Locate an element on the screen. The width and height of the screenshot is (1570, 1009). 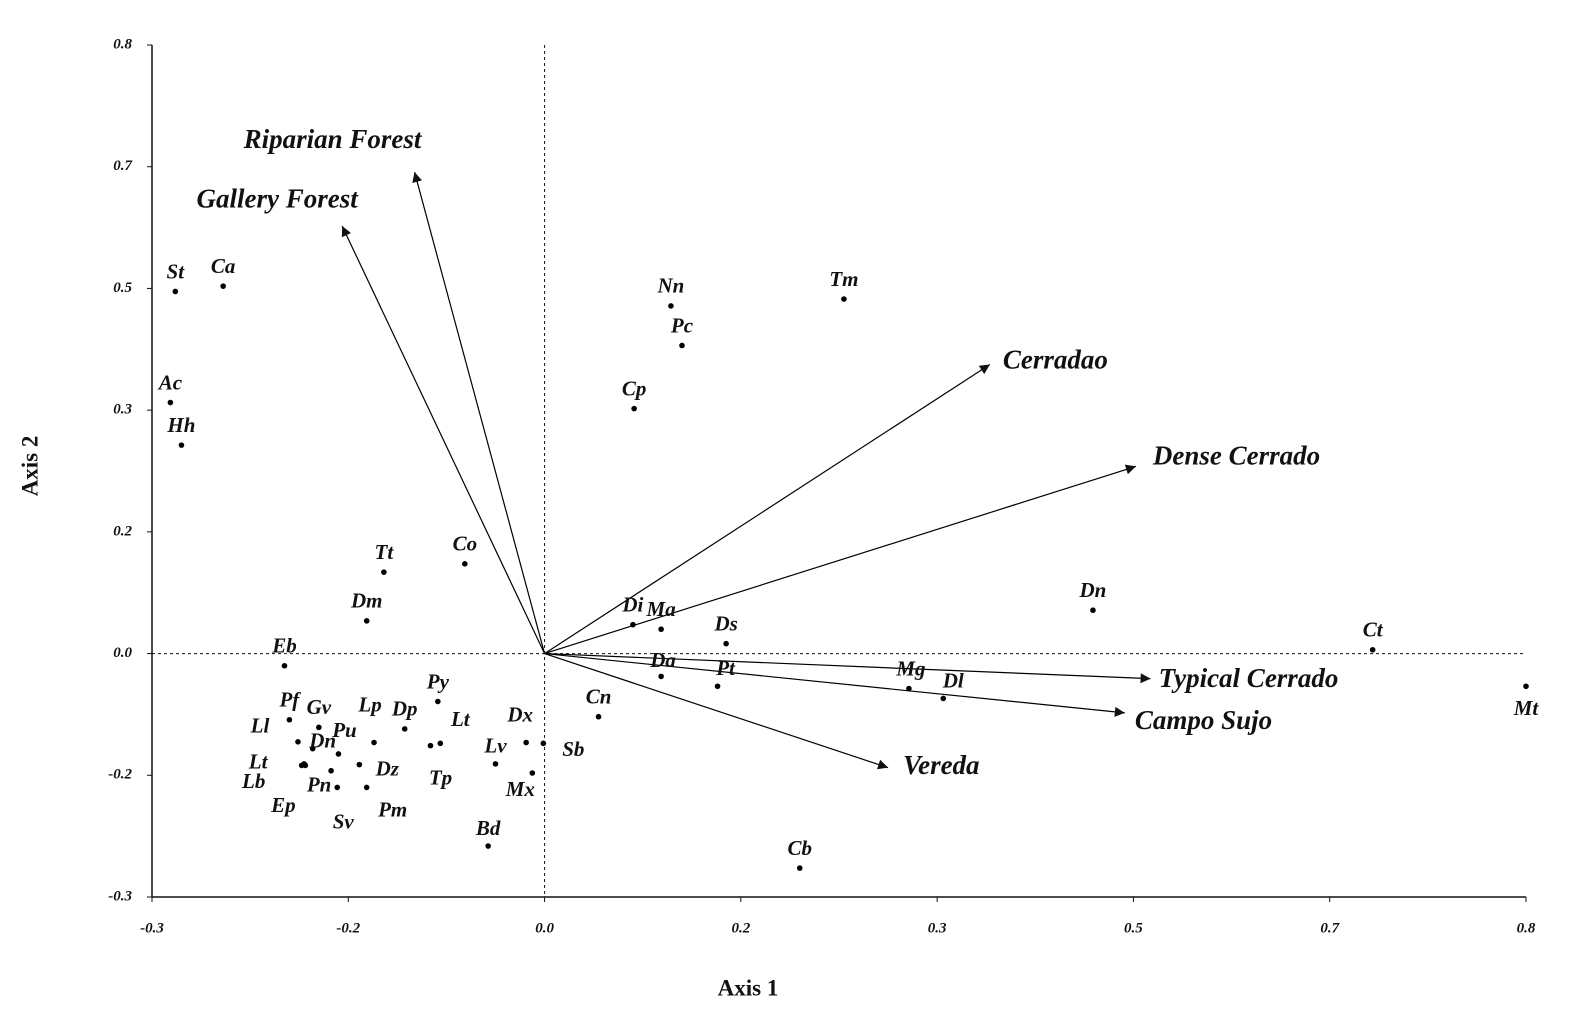
point-label: Py is located at coordinates (438, 681).